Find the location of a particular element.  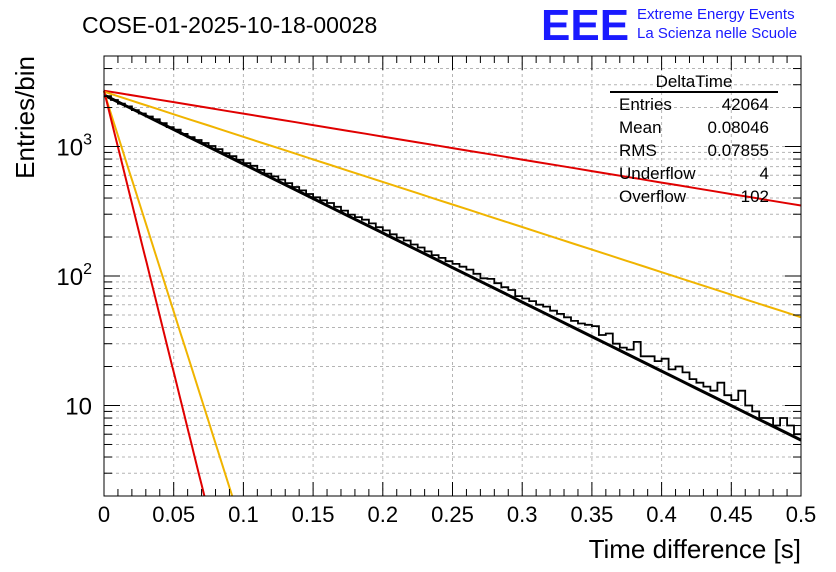

x-tick-label: 0.25 is located at coordinates (452, 514).